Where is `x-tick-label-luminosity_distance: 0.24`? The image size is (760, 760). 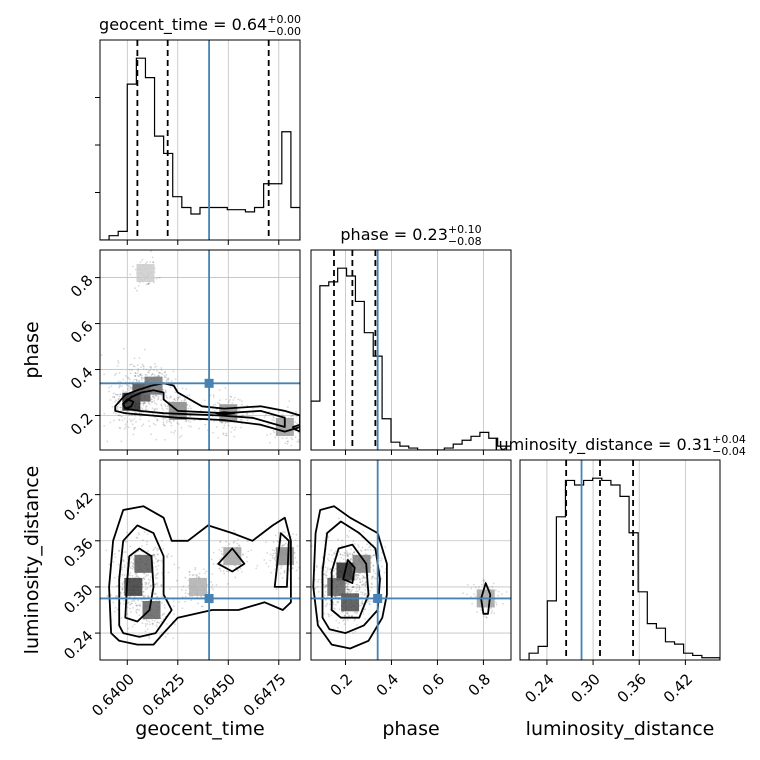 x-tick-label-luminosity_distance: 0.24 is located at coordinates (539, 688).